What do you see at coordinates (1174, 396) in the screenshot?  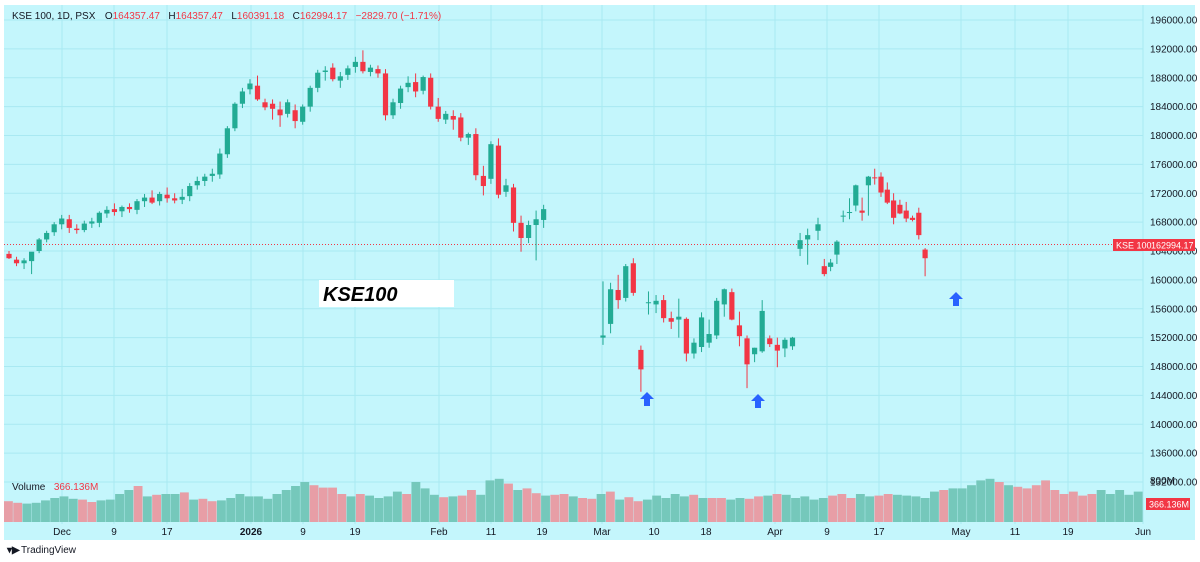 I see `price-tick-label: 144000.00` at bounding box center [1174, 396].